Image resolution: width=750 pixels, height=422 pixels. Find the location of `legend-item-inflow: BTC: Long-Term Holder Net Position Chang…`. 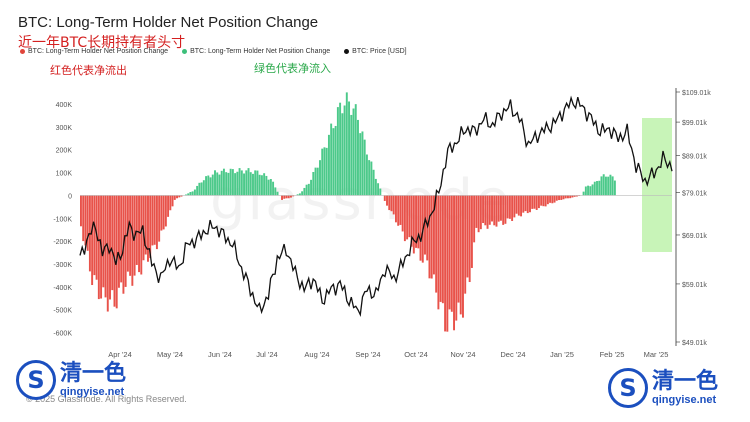

legend-item-inflow: BTC: Long-Term Holder Net Position Chang… is located at coordinates (256, 51).